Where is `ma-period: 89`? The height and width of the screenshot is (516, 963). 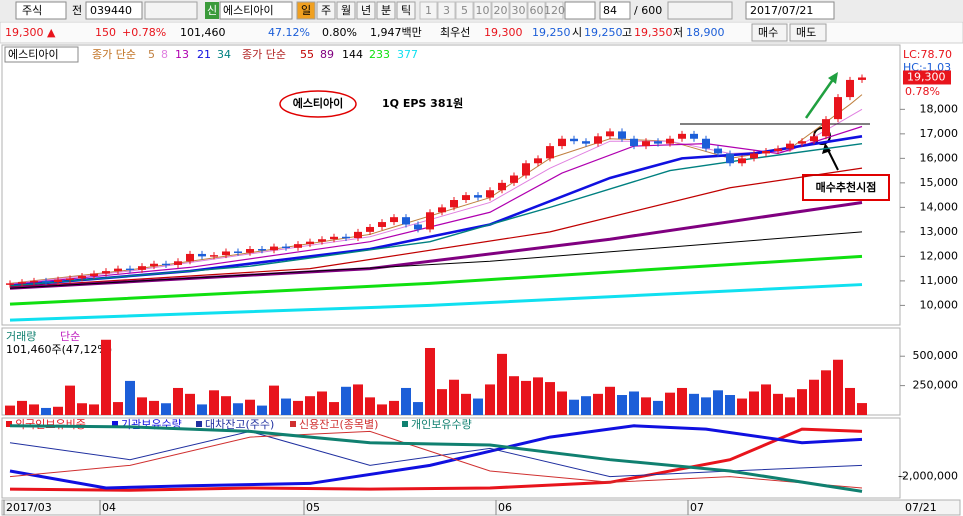 ma-period: 89 is located at coordinates (327, 54).